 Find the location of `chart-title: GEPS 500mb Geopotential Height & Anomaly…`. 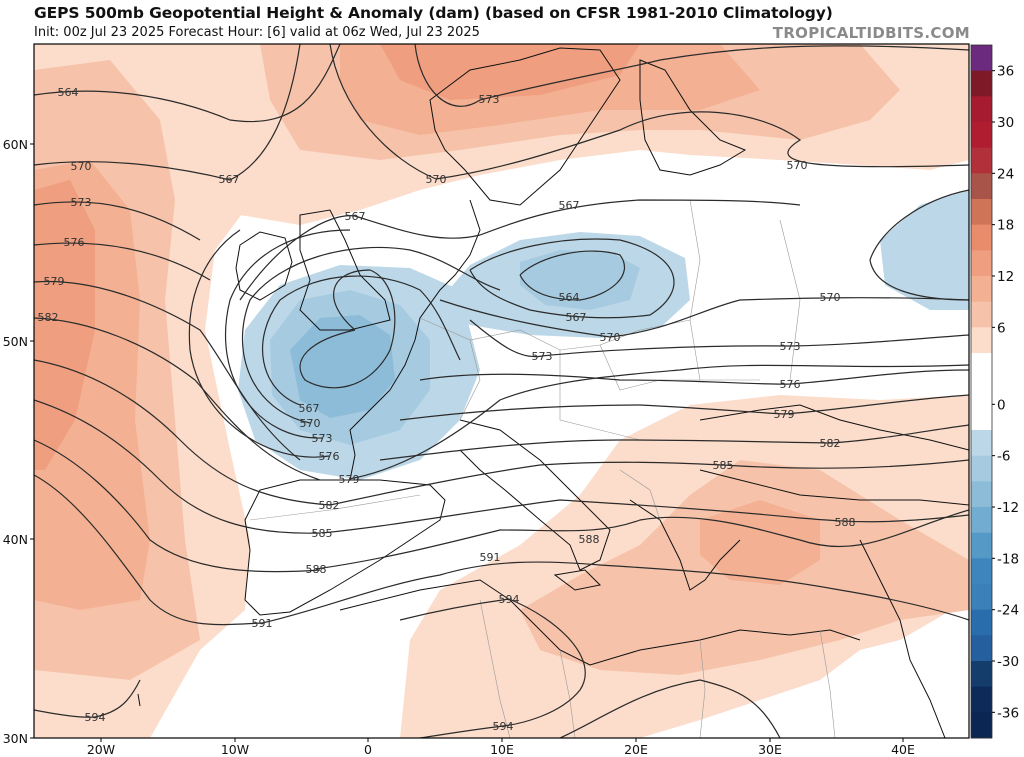

chart-title: GEPS 500mb Geopotential Height & Anomaly… is located at coordinates (433, 13).